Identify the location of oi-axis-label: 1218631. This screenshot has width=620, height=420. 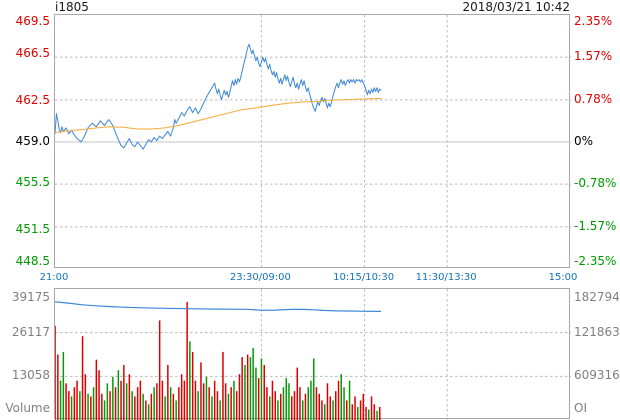
(597, 331).